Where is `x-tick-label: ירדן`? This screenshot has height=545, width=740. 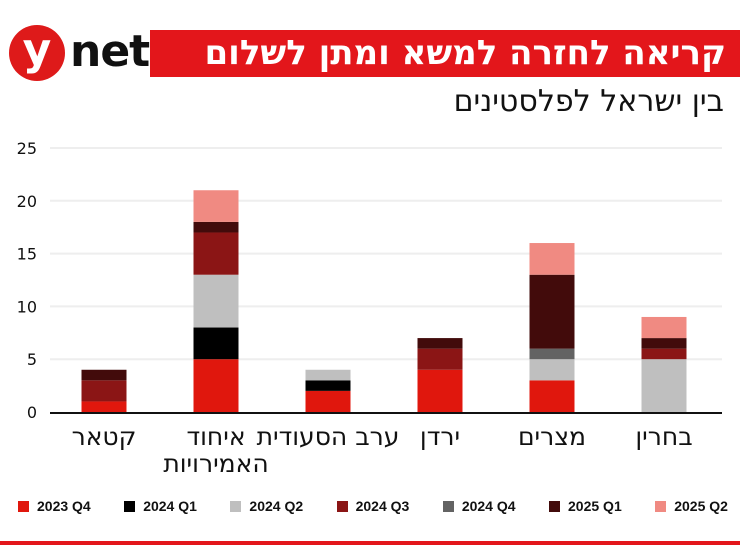
x-tick-label: ירדן is located at coordinates (440, 436).